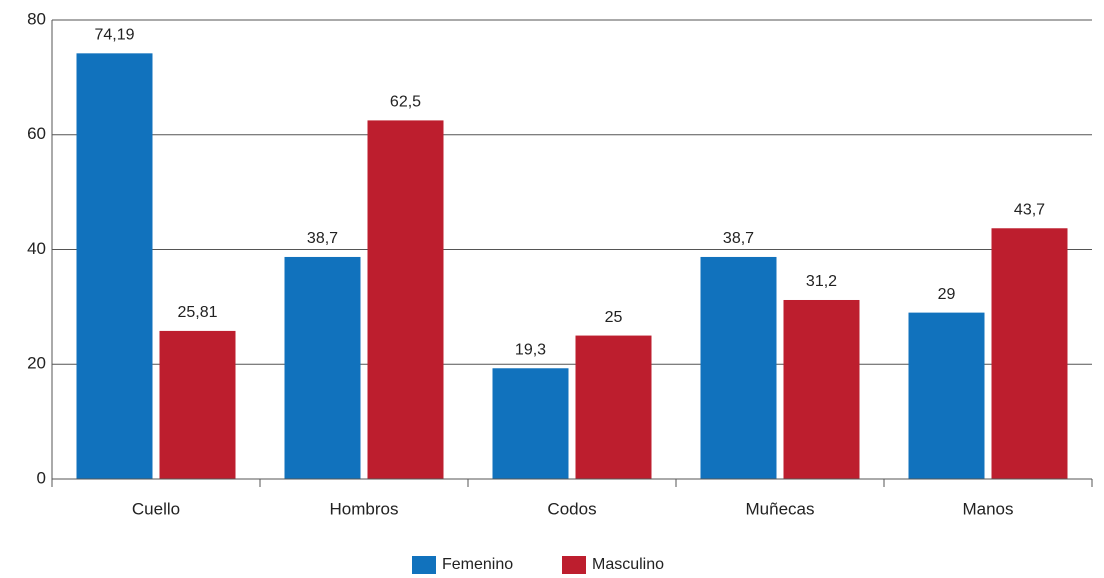 This screenshot has height=578, width=1104. I want to click on data-label: 19,3, so click(530, 349).